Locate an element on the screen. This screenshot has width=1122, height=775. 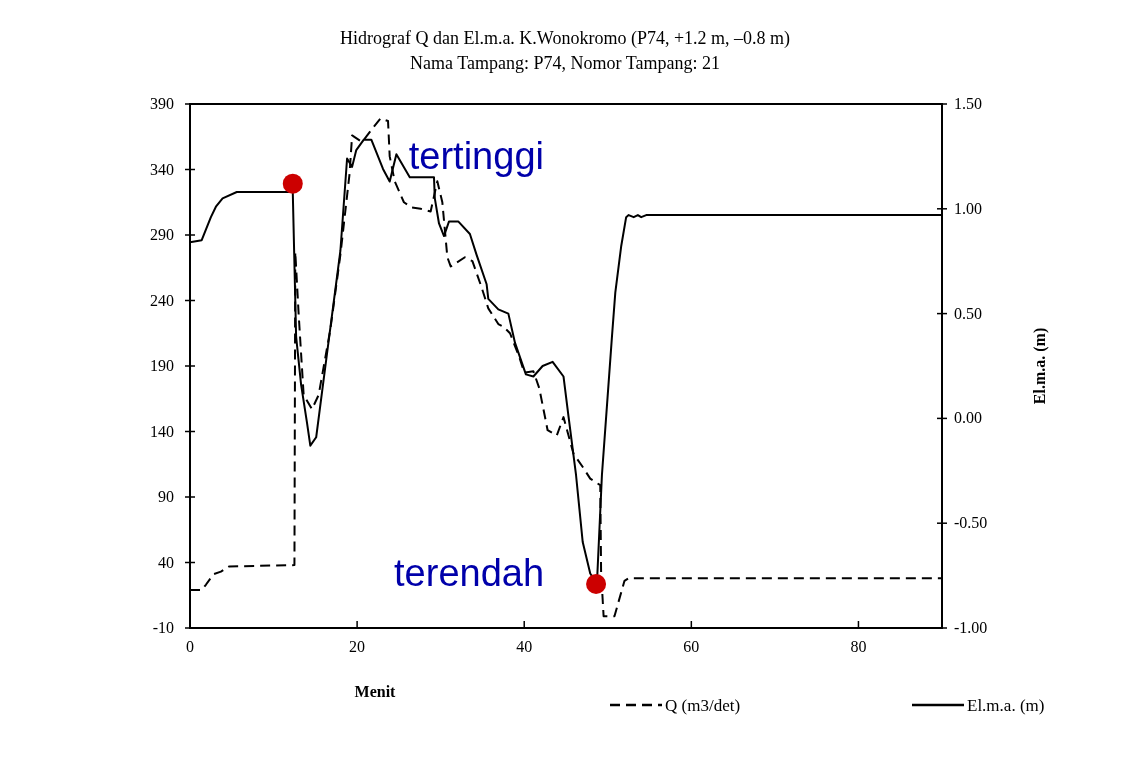
x-tick-label: 0 is located at coordinates (190, 646).